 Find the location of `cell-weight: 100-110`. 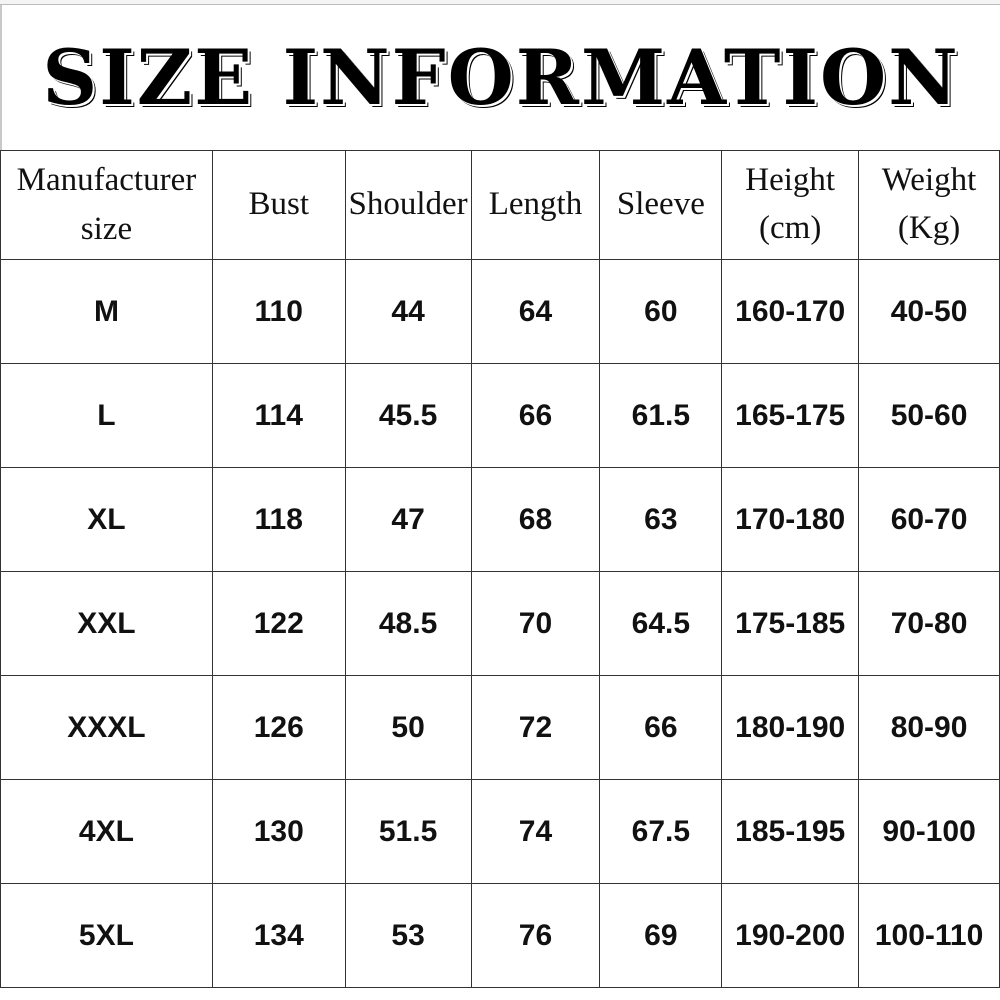

cell-weight: 100-110 is located at coordinates (929, 935).